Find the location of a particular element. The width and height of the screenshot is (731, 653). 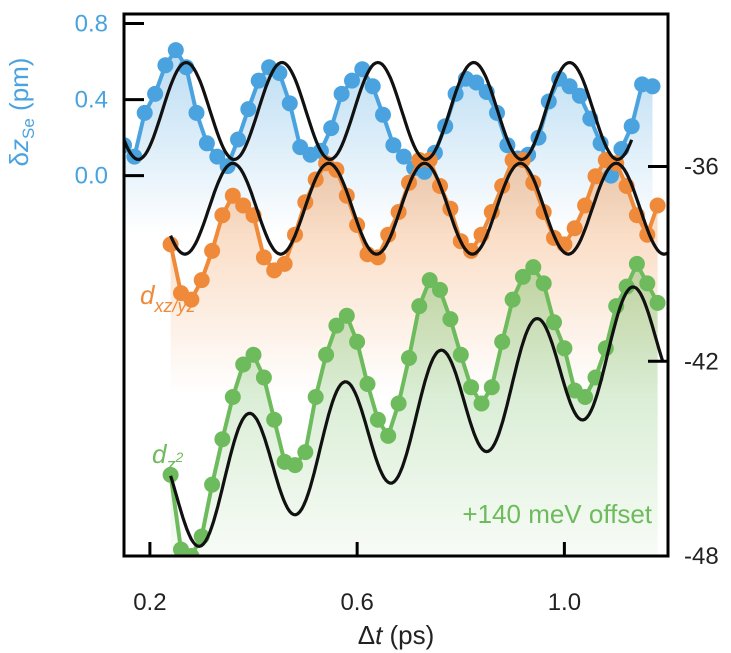

series-label-dxzyz: dxz/yz is located at coordinates (167, 298).